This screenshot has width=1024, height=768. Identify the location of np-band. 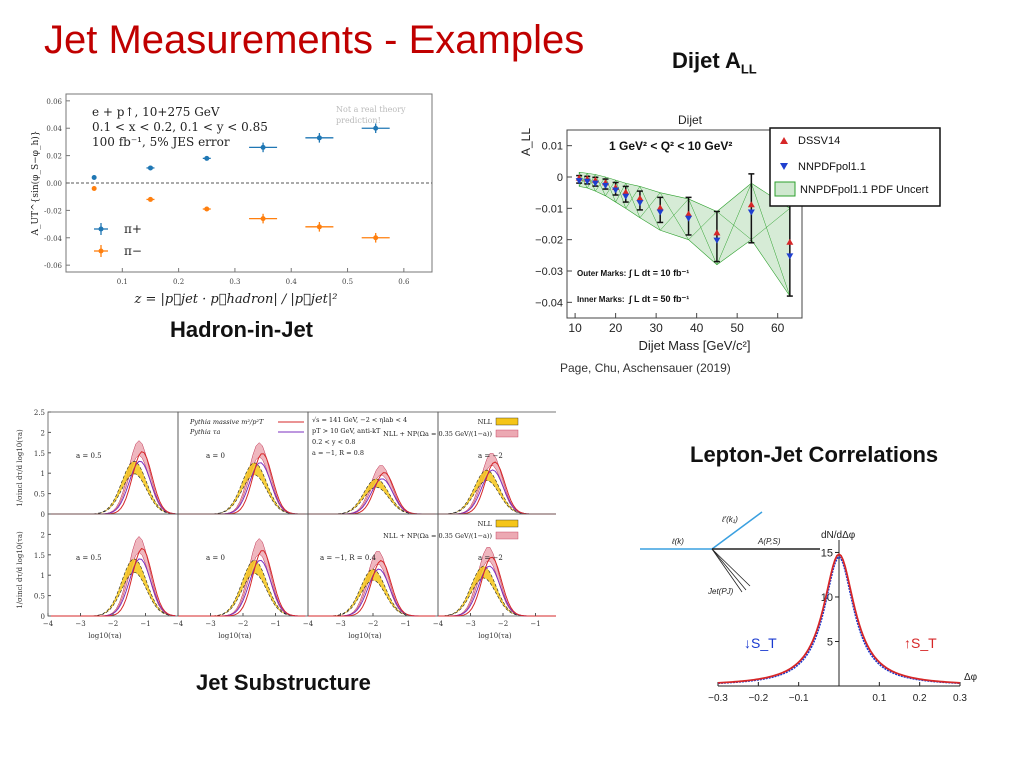
(496, 582).